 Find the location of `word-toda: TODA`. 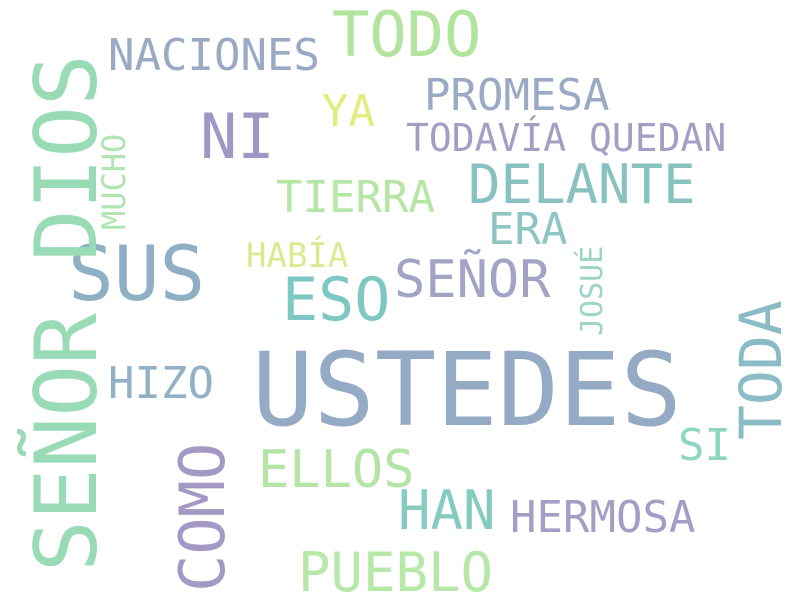

word-toda: TODA is located at coordinates (761, 370).